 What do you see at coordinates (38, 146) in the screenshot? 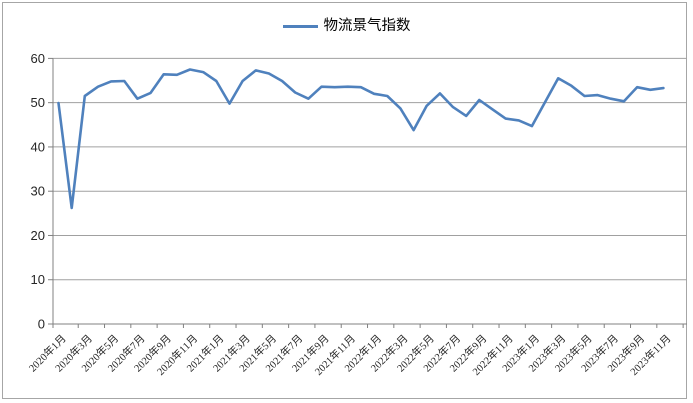
I see `y-tick-label: 40` at bounding box center [38, 146].